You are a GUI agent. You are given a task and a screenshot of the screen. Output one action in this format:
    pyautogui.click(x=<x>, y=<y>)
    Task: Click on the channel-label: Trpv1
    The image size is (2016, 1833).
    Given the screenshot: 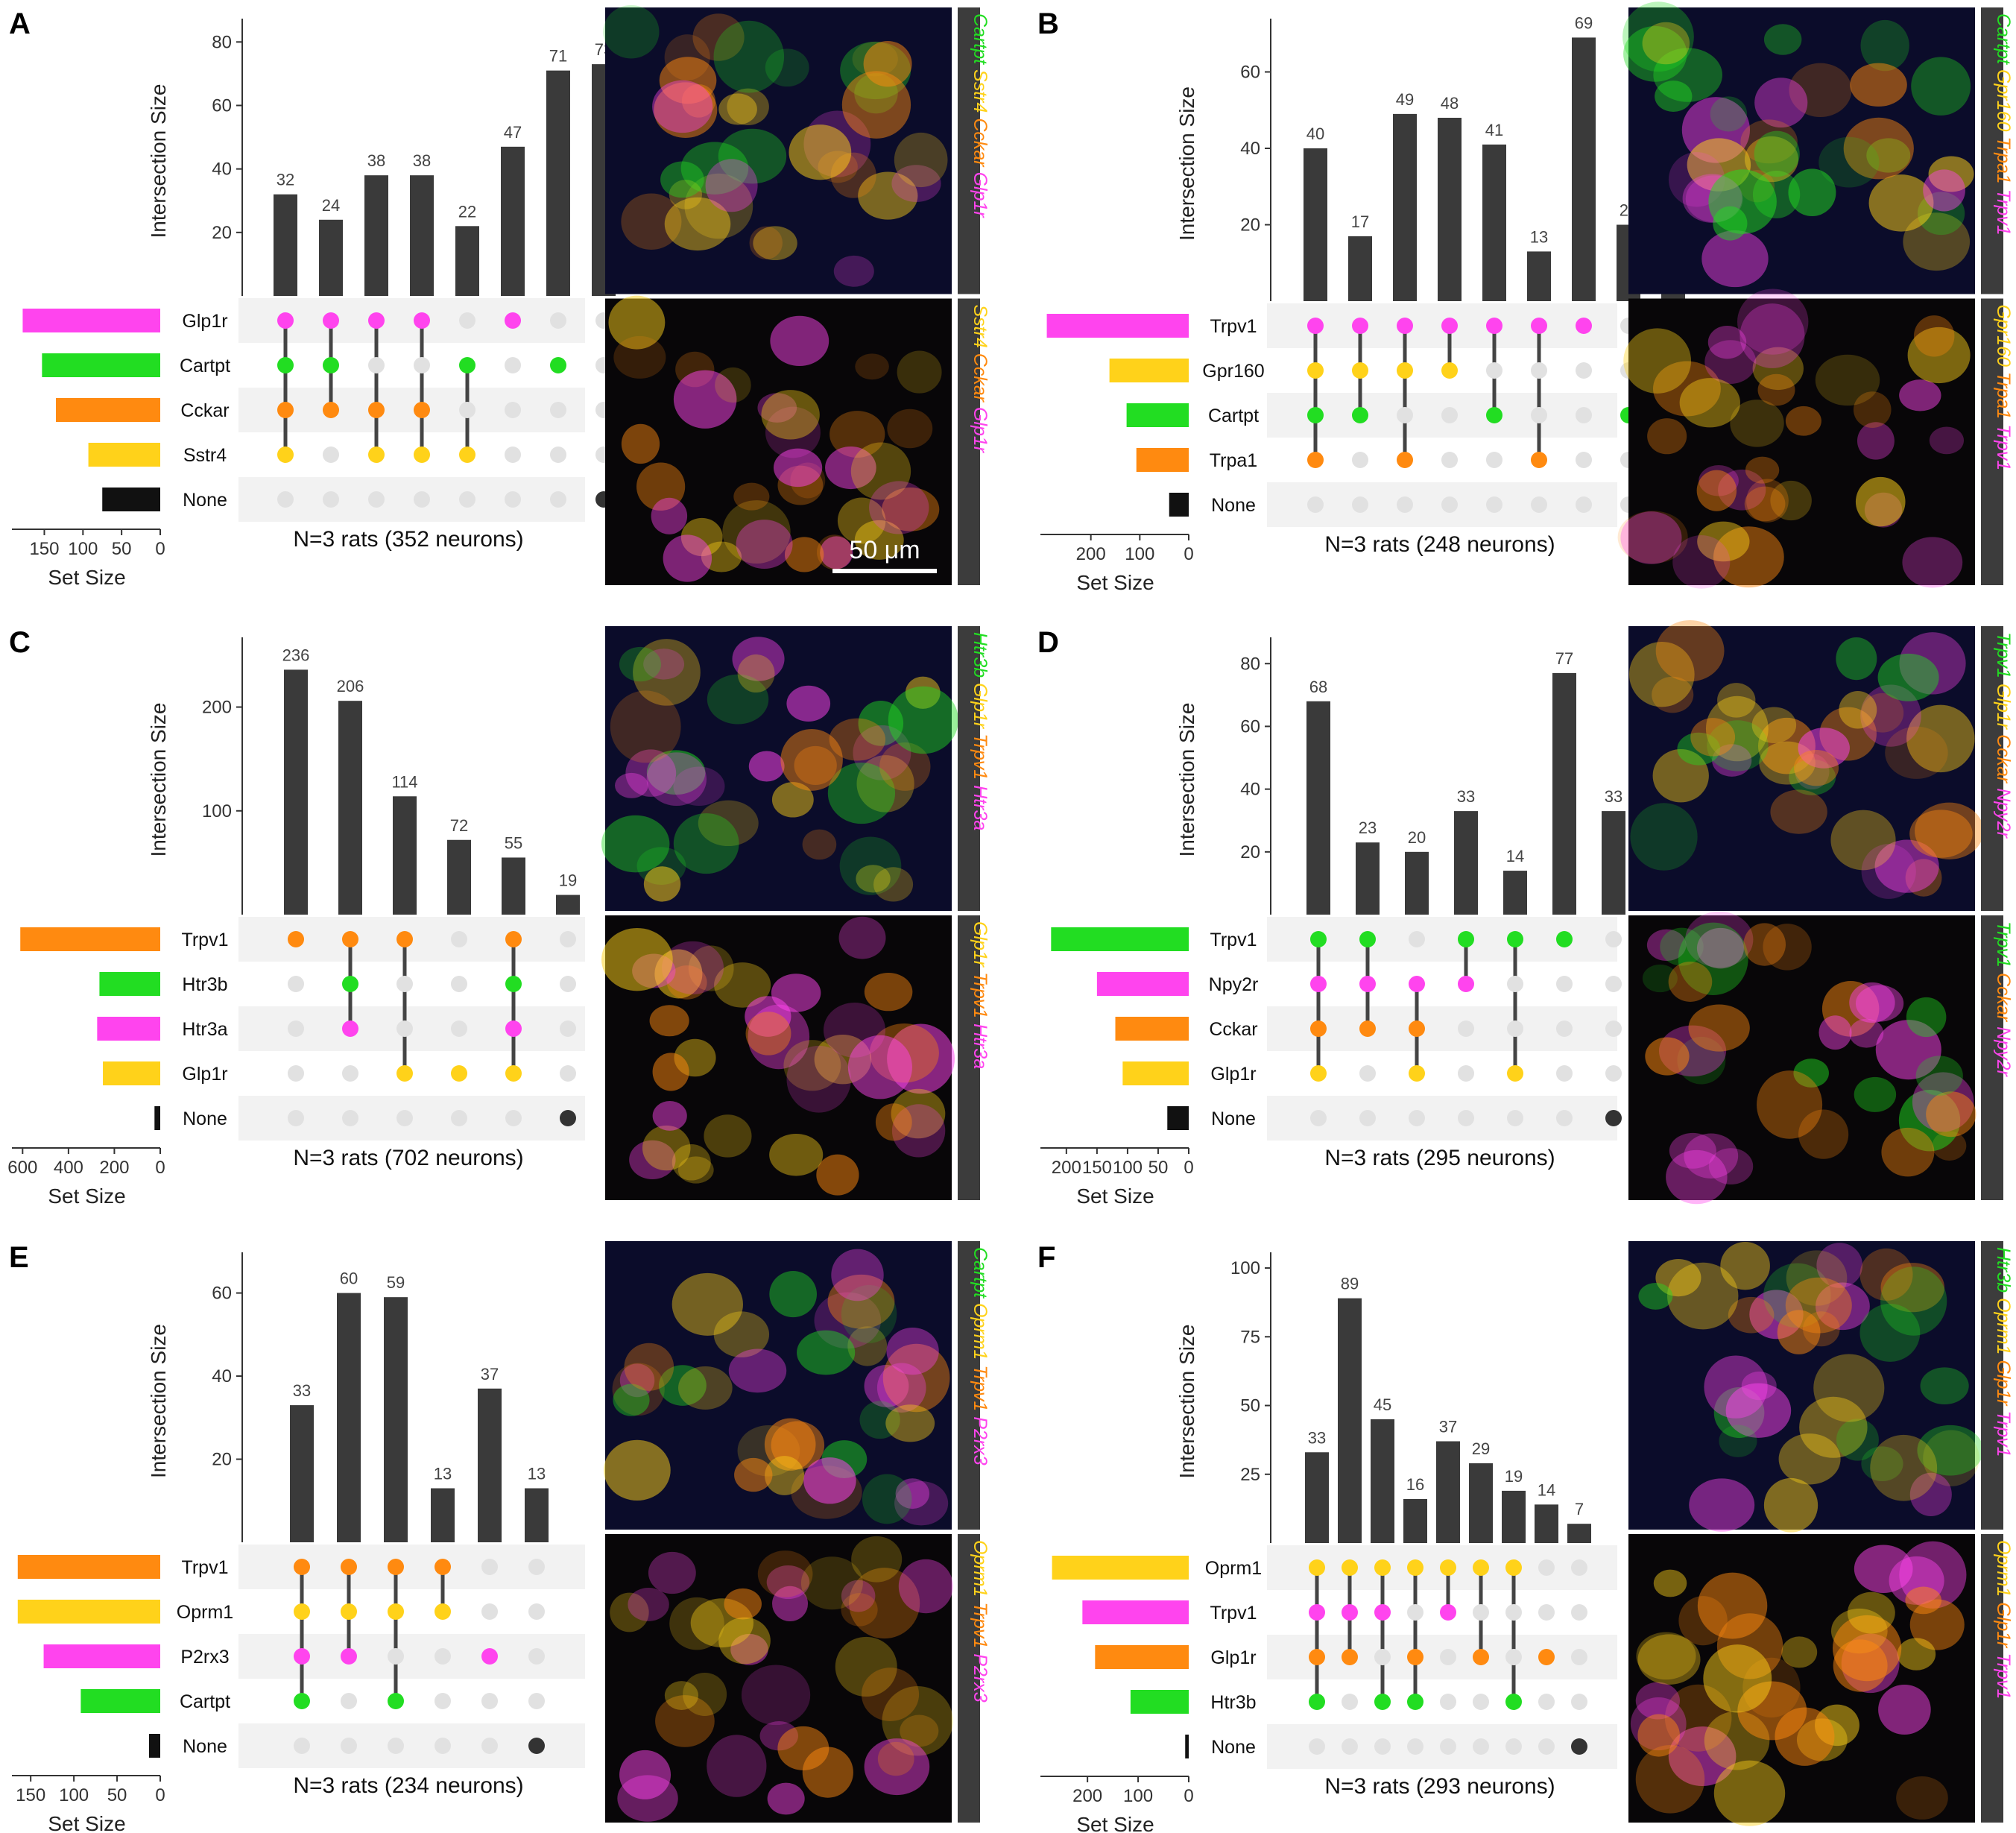 What is the action you would take?
    pyautogui.click(x=980, y=1627)
    